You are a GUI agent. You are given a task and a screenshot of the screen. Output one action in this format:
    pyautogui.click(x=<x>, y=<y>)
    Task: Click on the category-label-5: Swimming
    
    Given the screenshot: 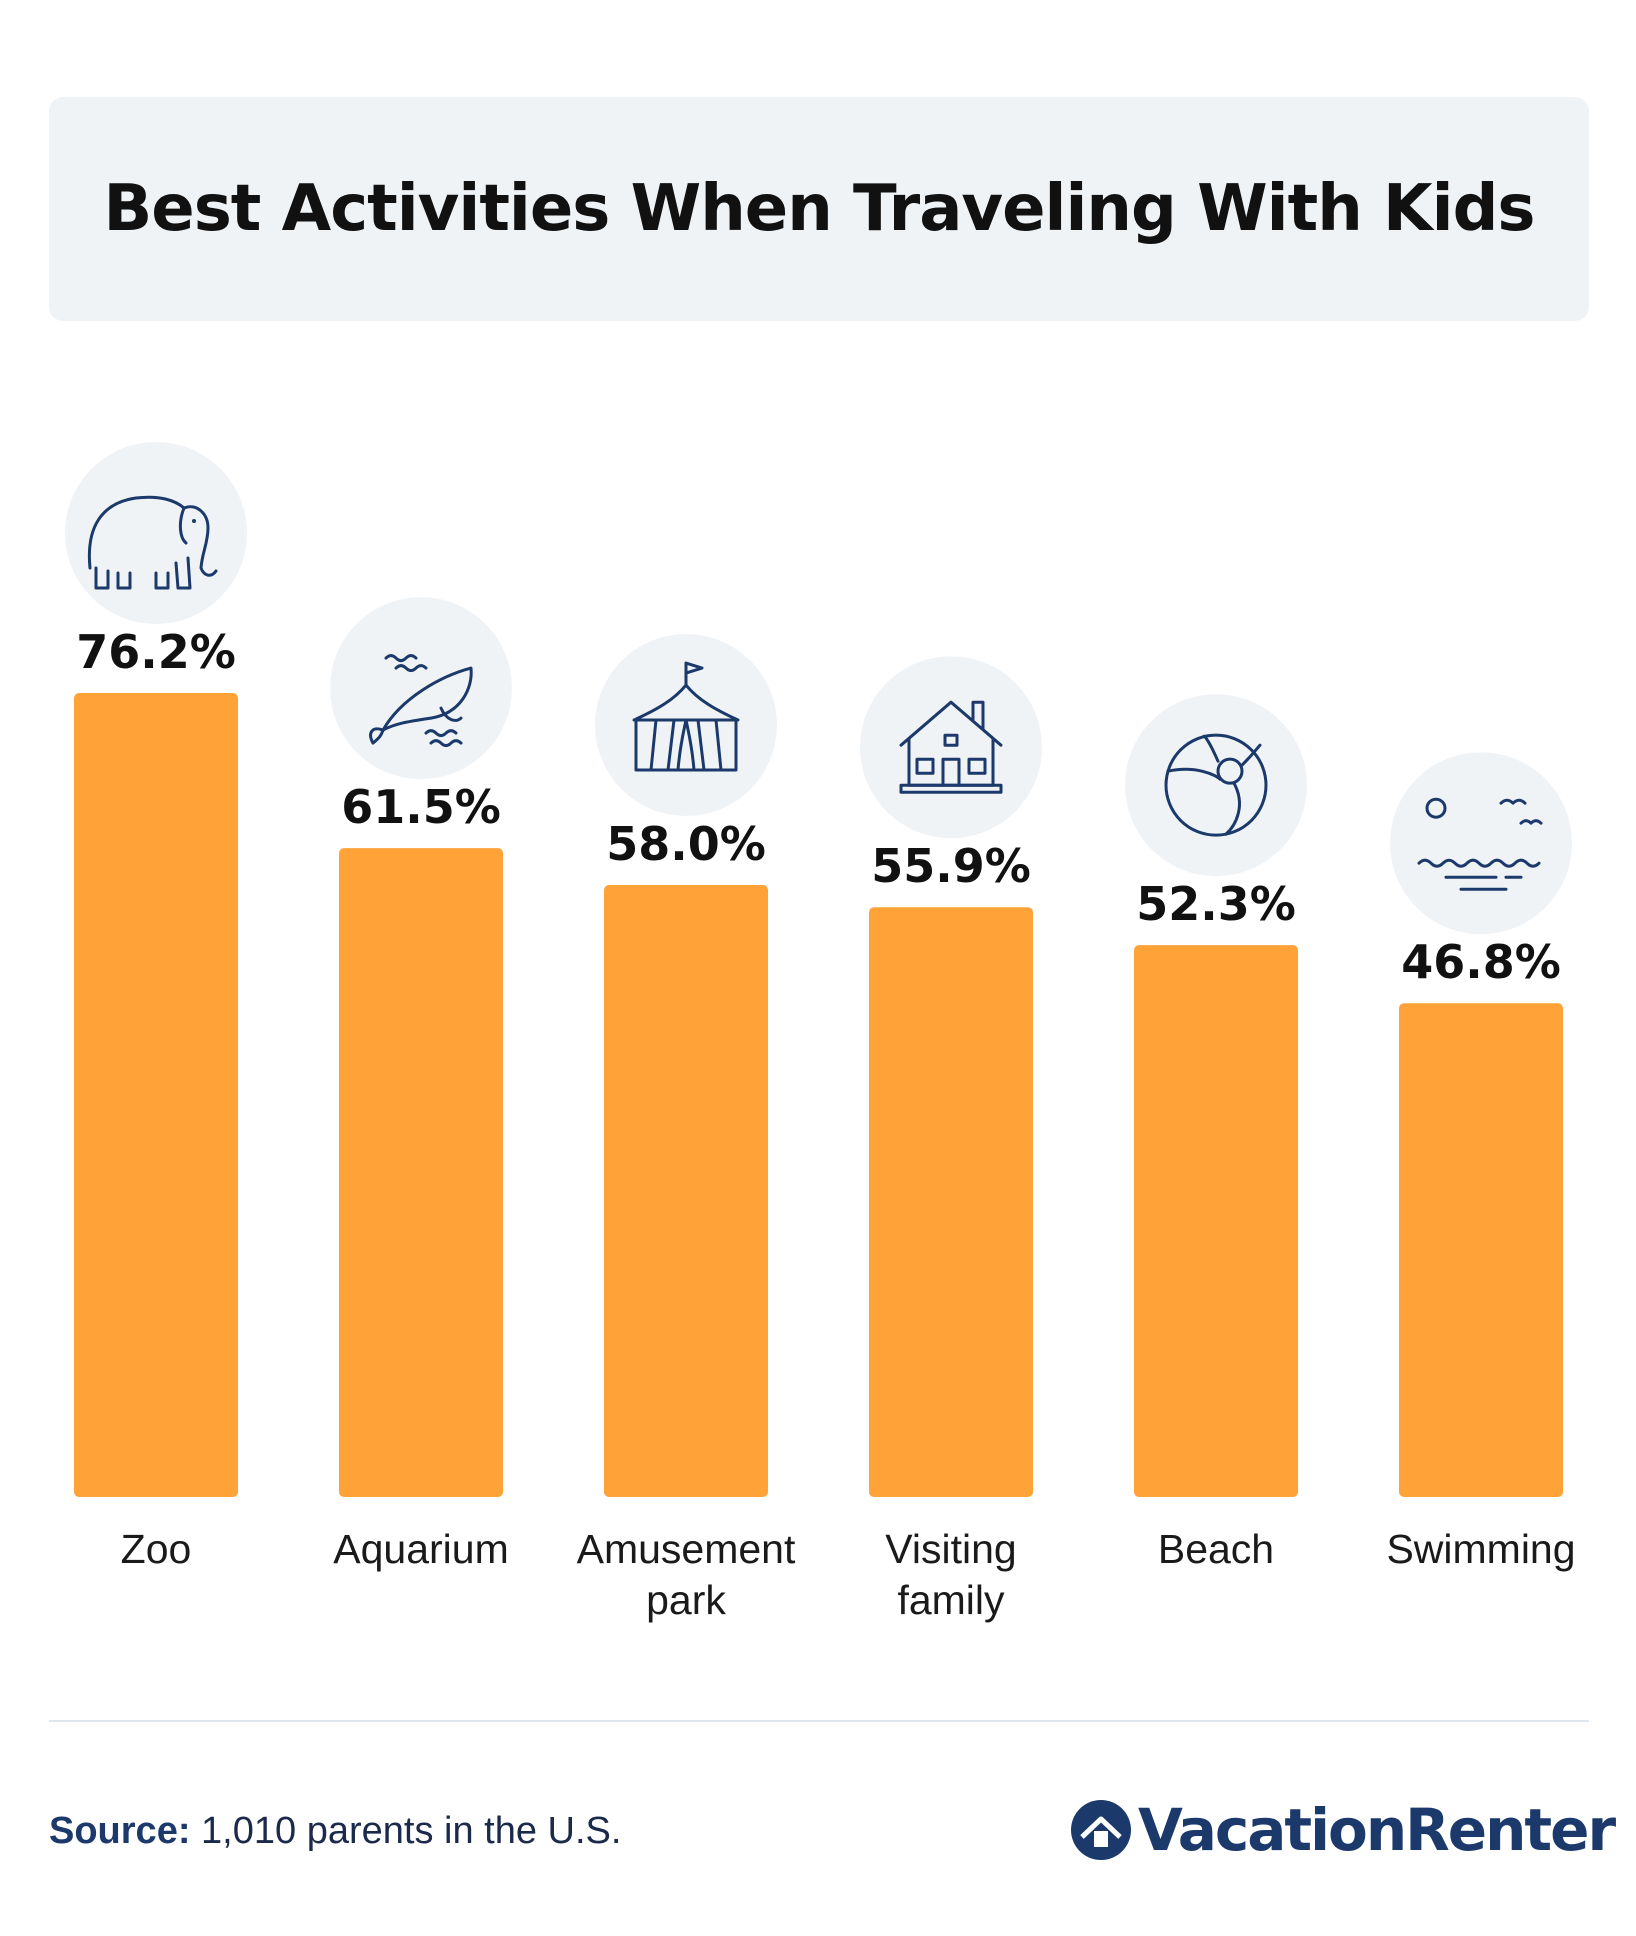 What is the action you would take?
    pyautogui.click(x=1480, y=1549)
    